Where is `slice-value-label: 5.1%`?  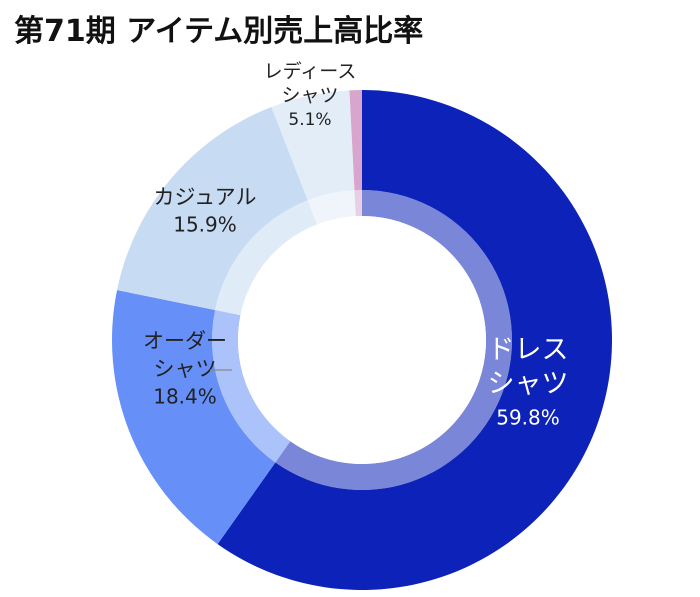 slice-value-label: 5.1% is located at coordinates (309, 120).